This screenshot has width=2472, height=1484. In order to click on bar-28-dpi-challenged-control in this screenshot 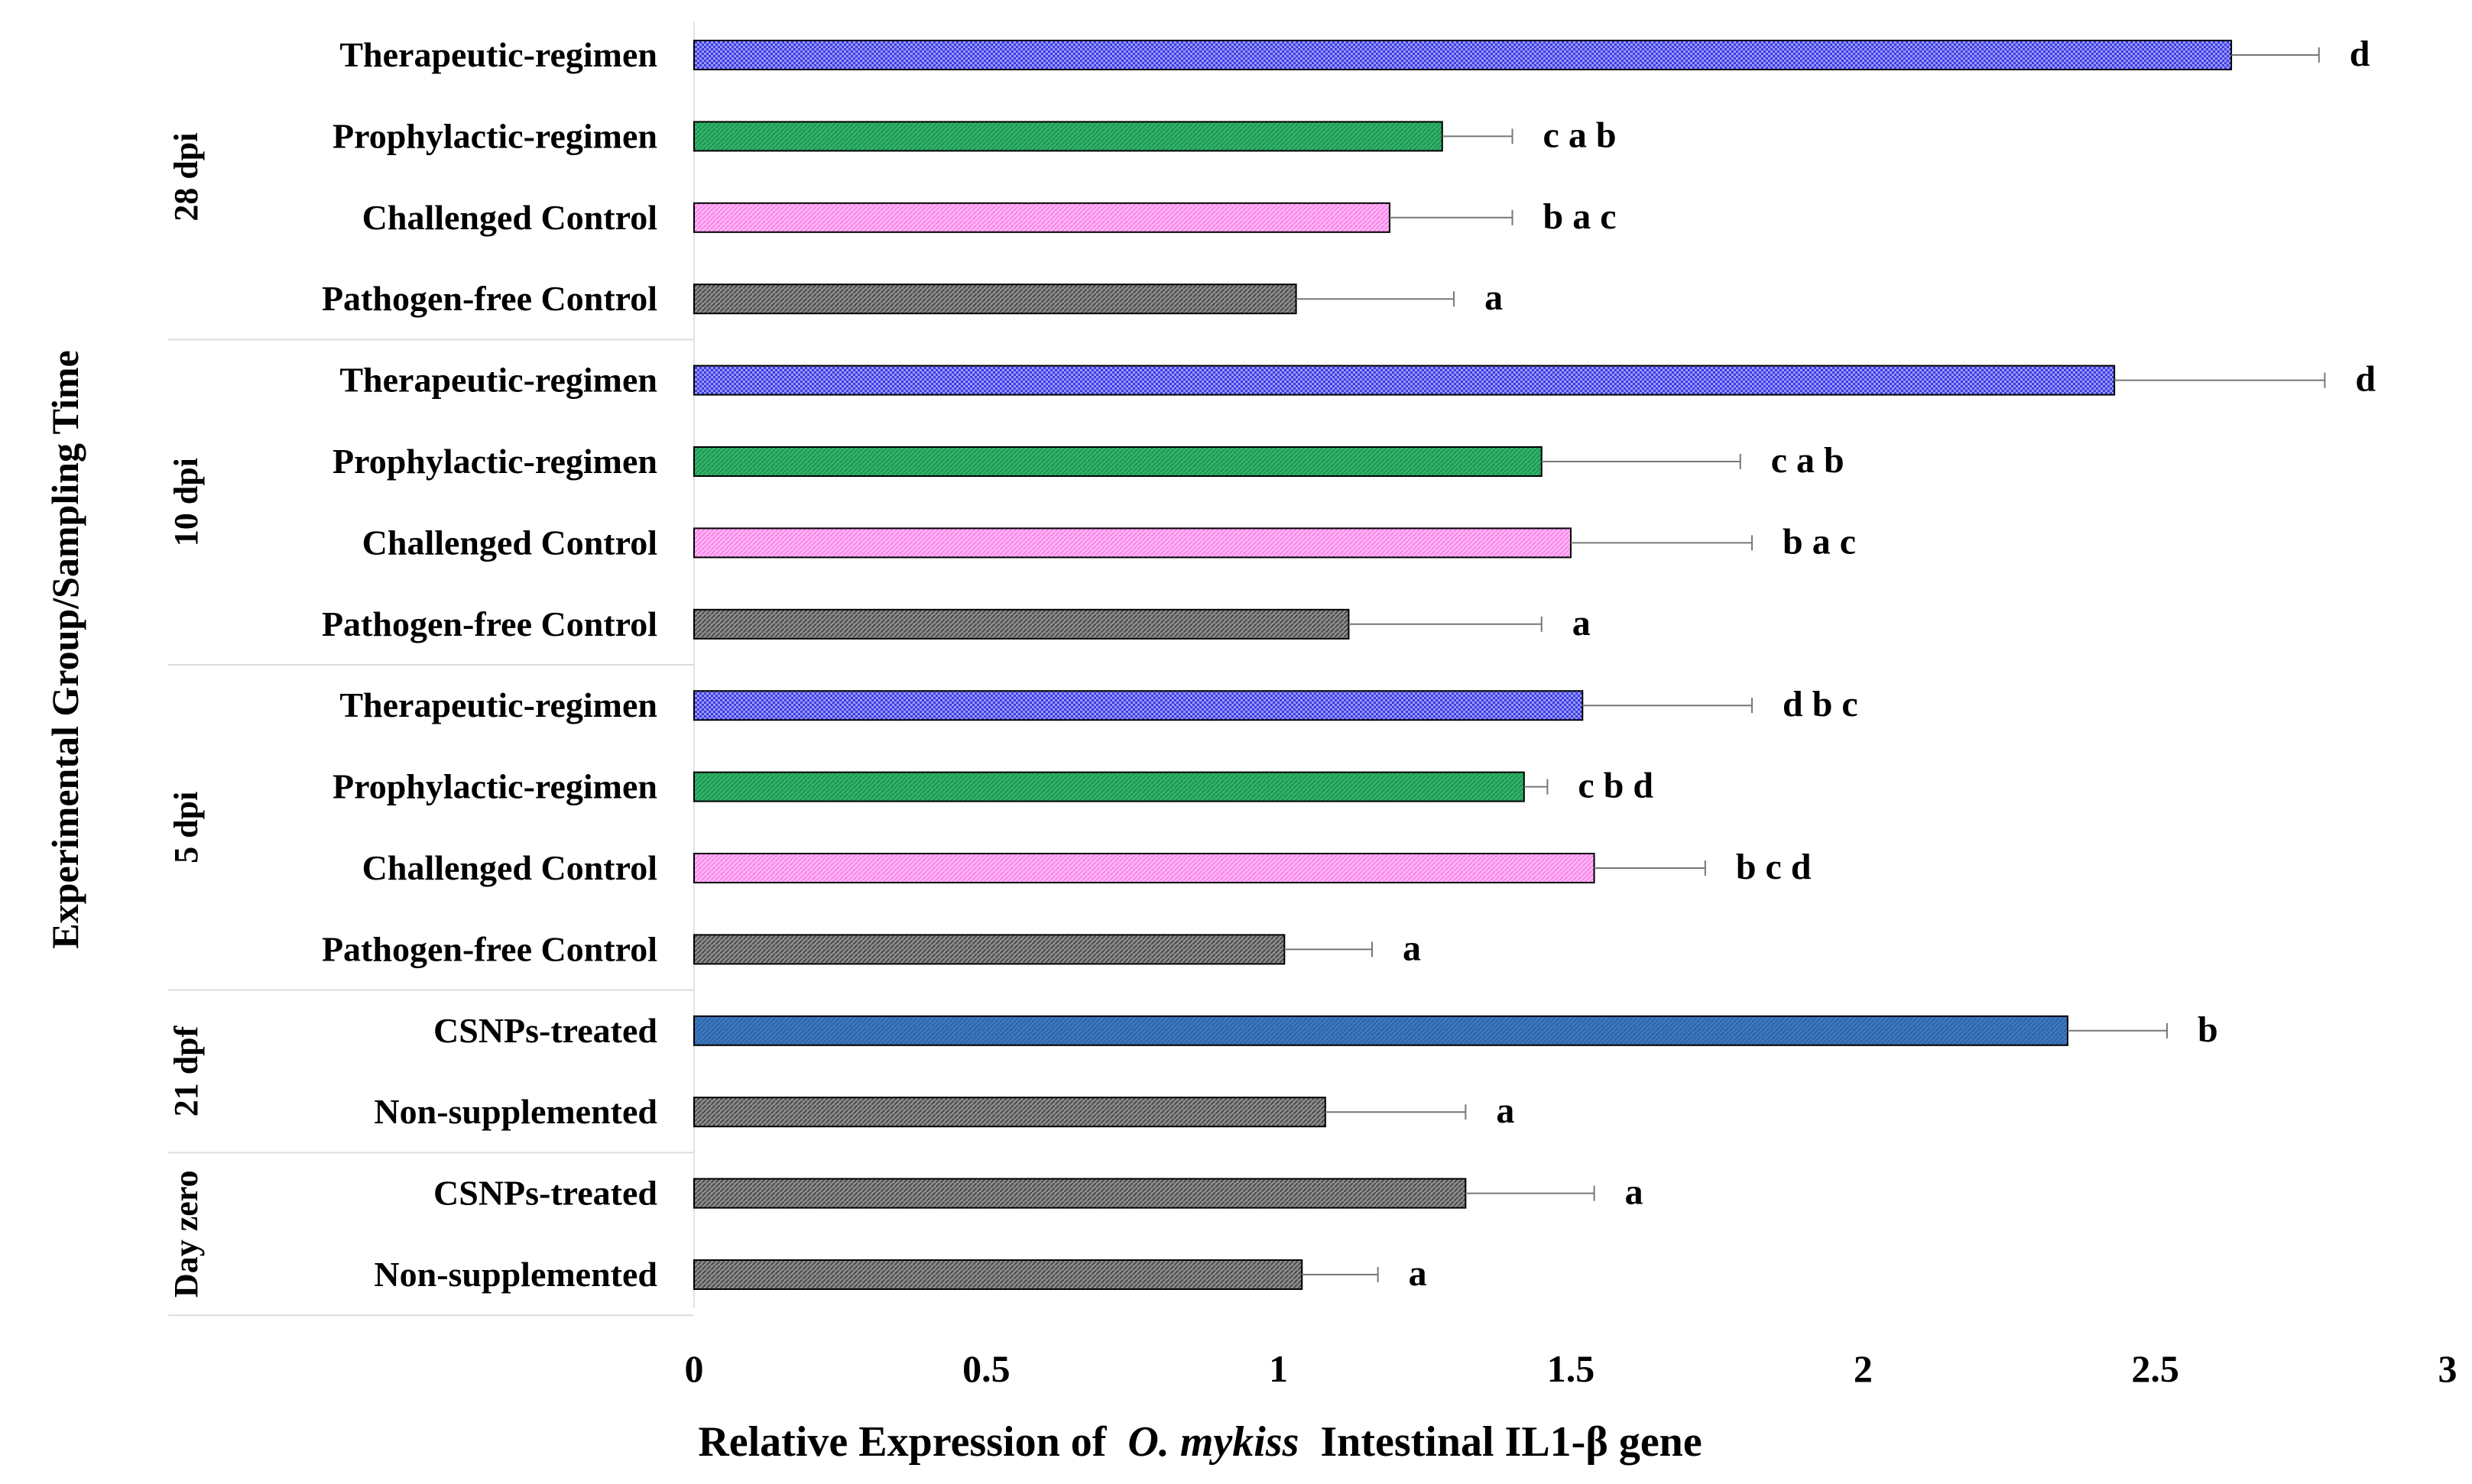, I will do `click(1041, 218)`.